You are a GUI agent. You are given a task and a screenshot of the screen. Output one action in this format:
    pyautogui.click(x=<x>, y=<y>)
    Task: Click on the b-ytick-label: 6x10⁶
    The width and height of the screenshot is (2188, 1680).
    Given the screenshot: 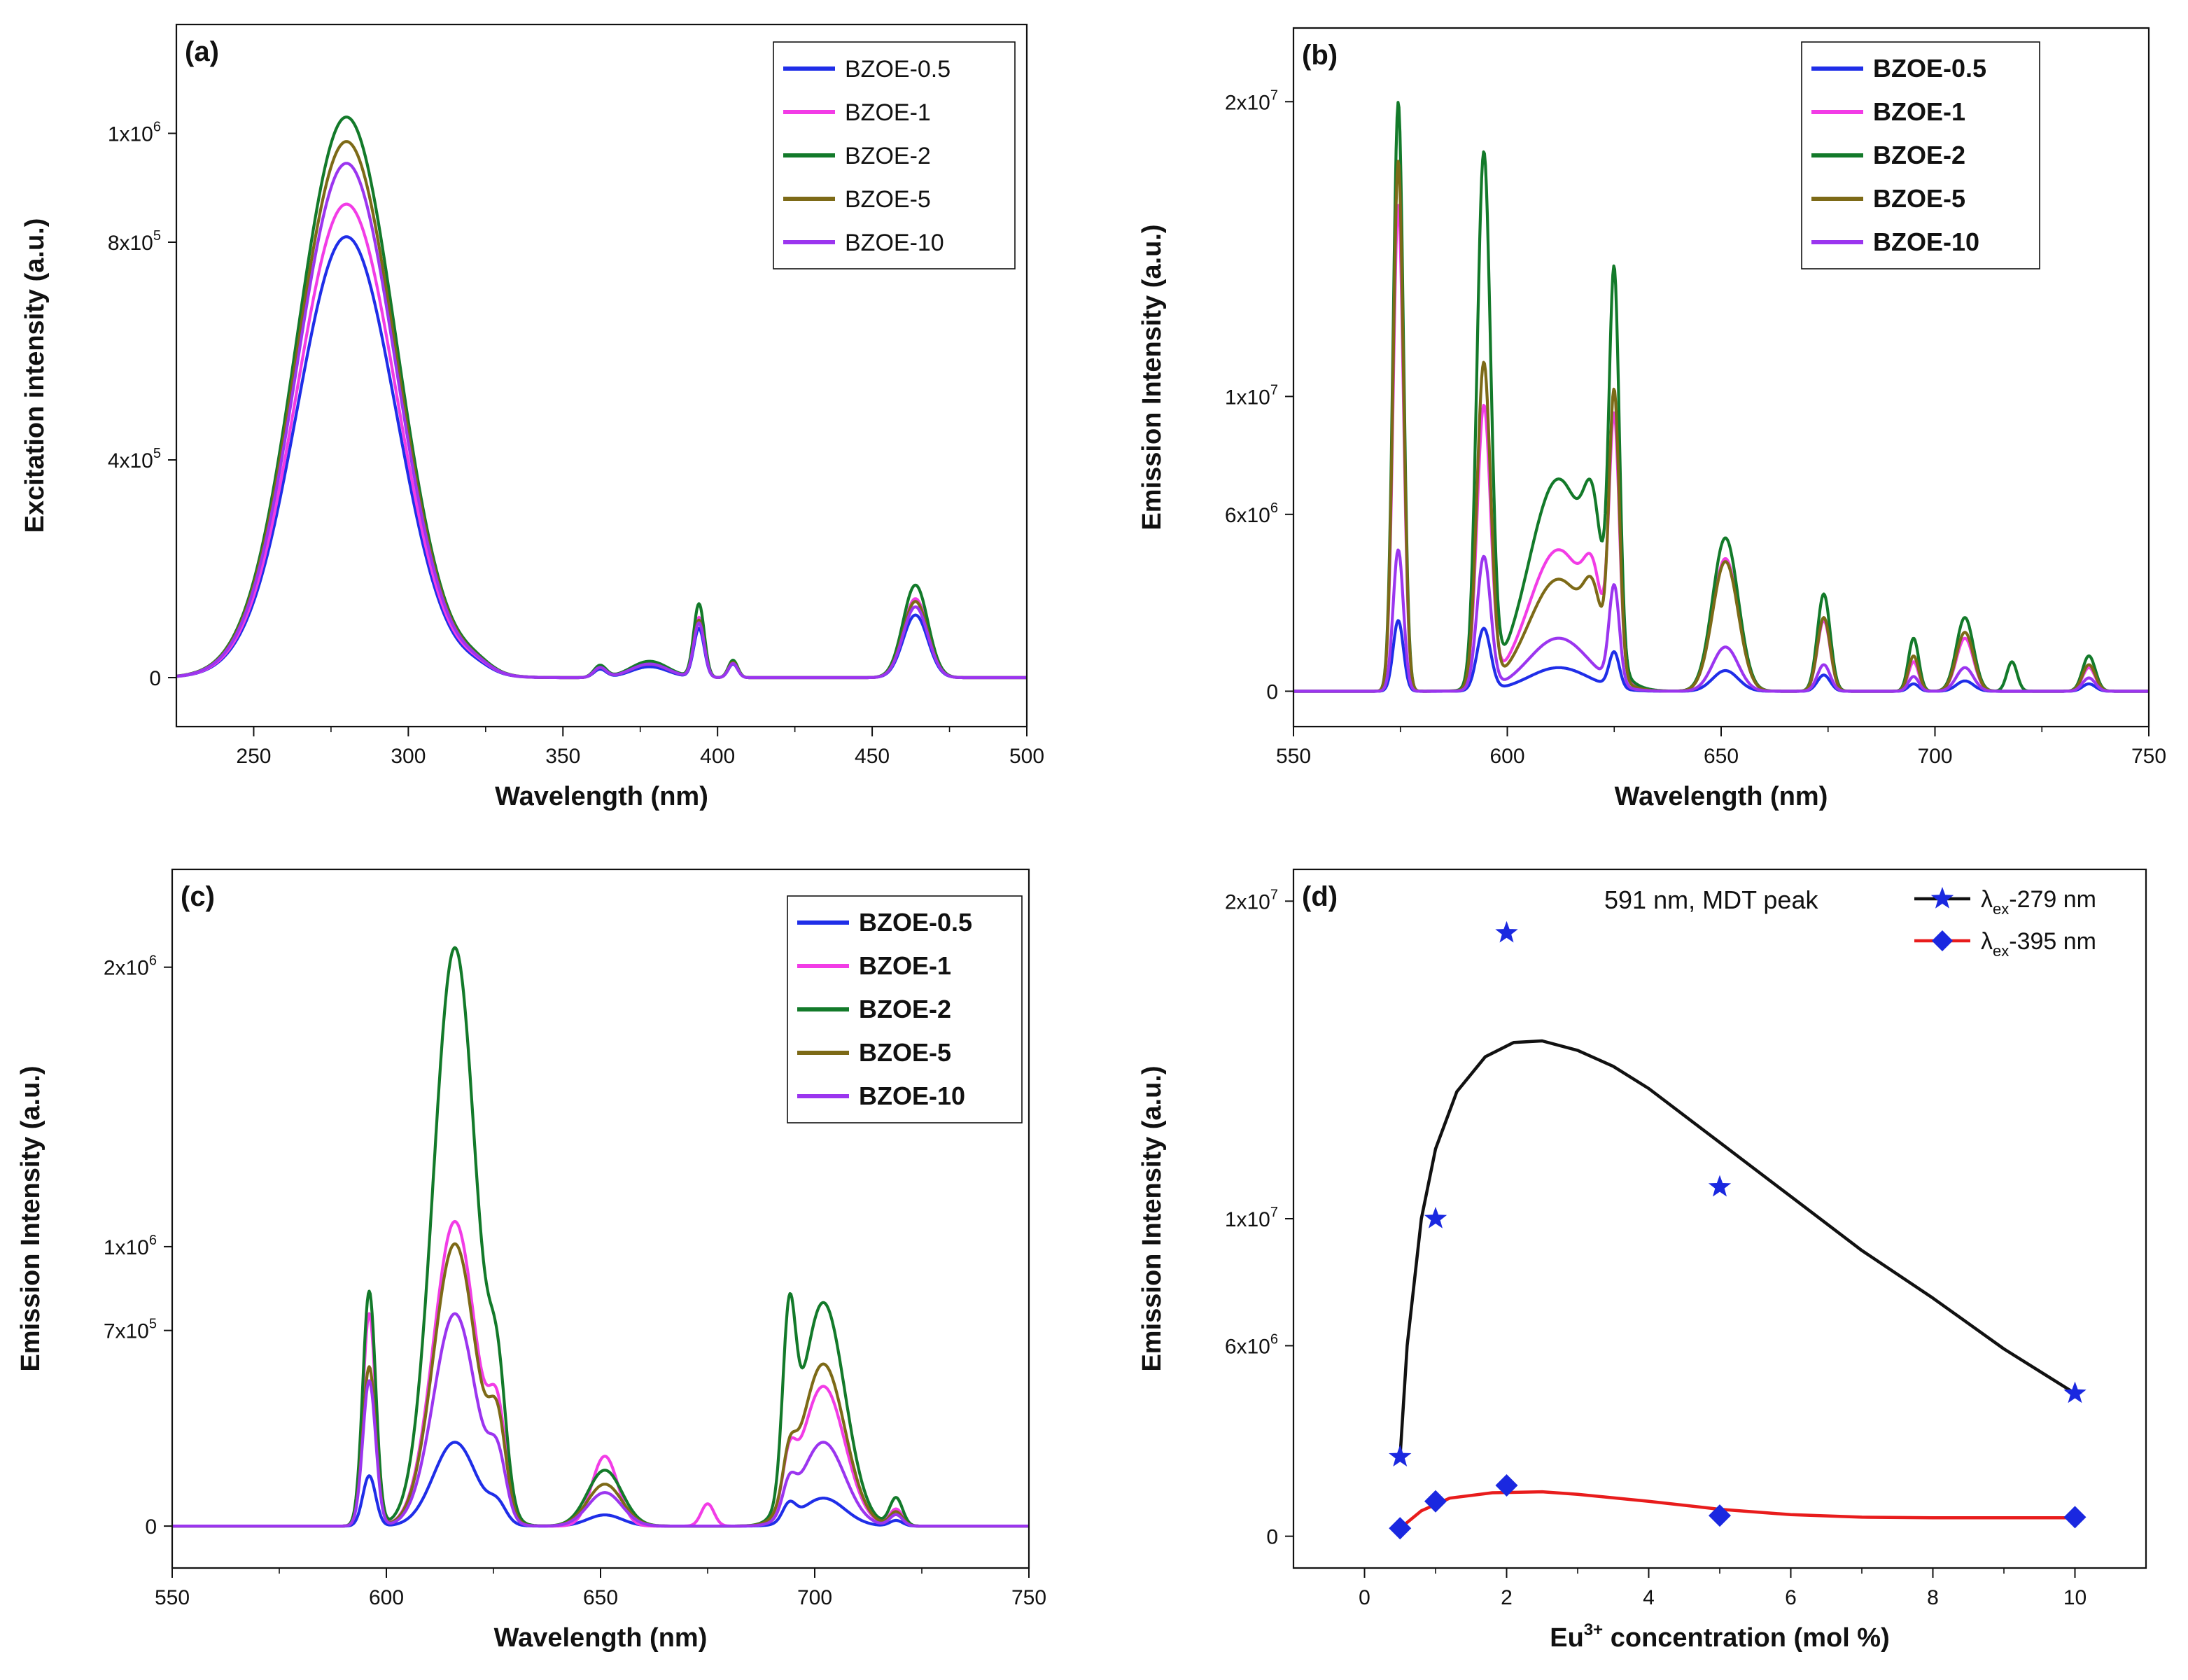 What is the action you would take?
    pyautogui.click(x=1251, y=513)
    